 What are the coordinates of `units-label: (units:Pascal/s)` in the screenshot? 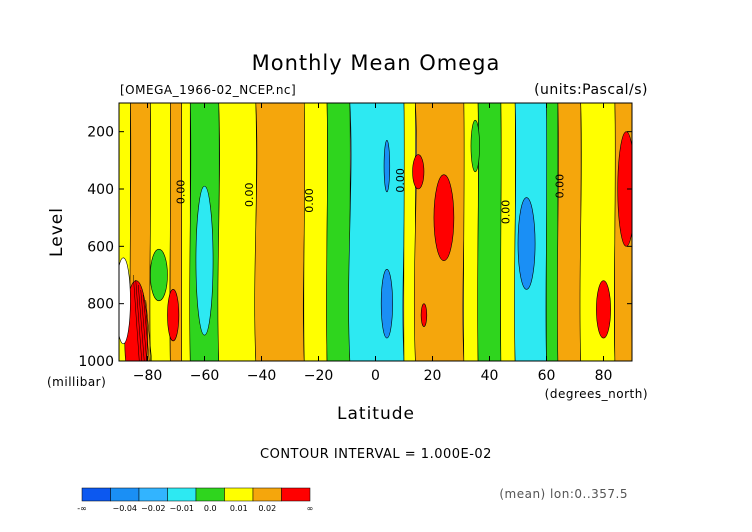 It's located at (591, 90).